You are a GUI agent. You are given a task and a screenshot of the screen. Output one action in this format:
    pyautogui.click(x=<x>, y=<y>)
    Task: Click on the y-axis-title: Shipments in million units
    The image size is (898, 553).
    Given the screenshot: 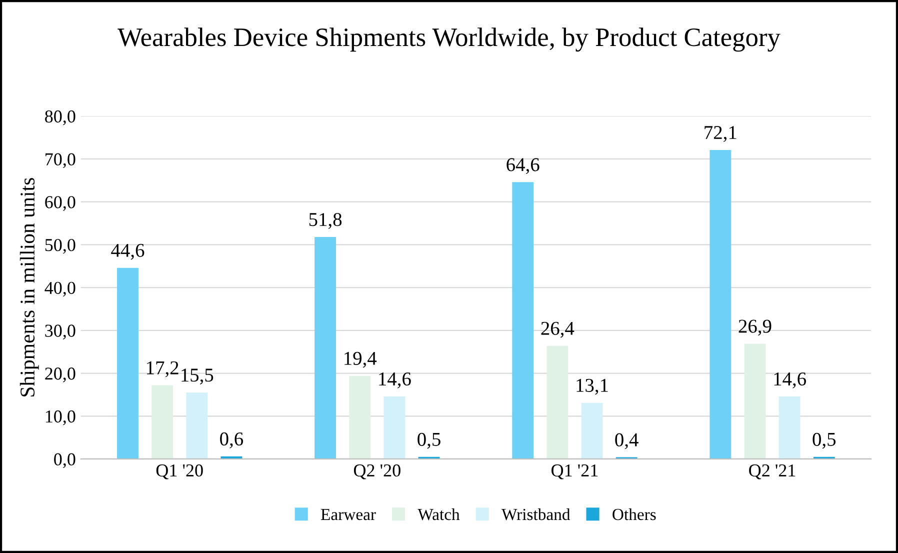 What is the action you would take?
    pyautogui.click(x=29, y=287)
    